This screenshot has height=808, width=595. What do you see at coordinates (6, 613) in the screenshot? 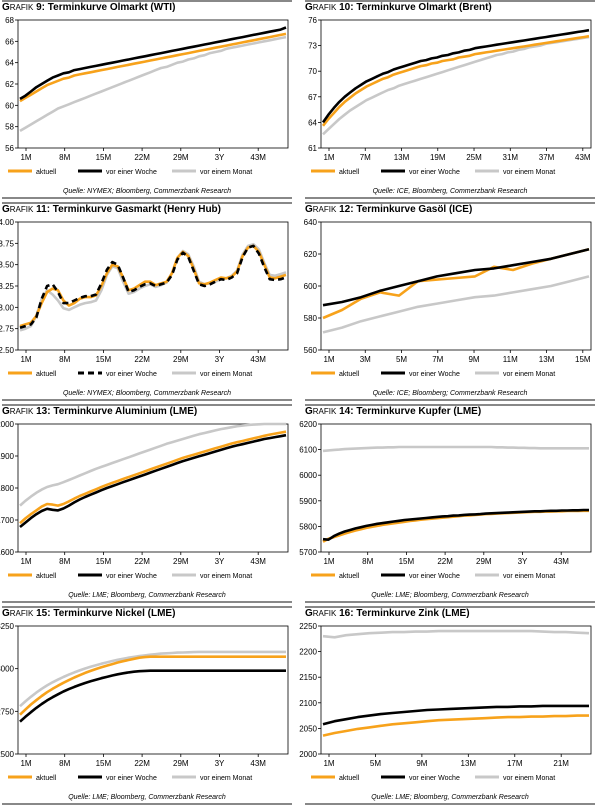
I see `title-prefix: G` at bounding box center [6, 613].